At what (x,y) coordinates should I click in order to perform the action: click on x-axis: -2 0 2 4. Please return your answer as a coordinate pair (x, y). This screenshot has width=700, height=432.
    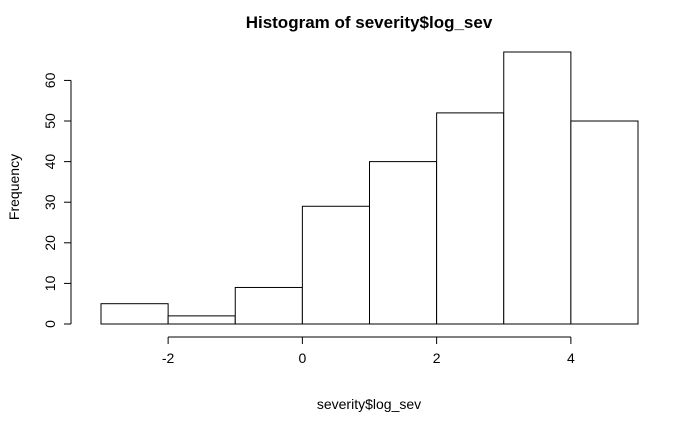
    Looking at the image, I should click on (368, 351).